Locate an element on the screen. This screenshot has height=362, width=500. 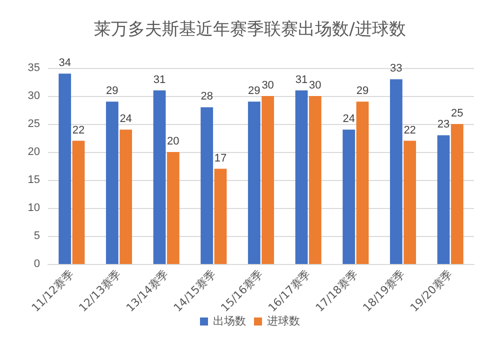
data-label: 33 is located at coordinates (396, 68).